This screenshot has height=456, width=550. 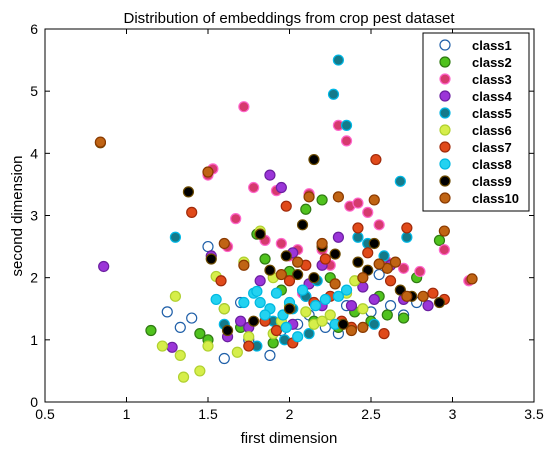 What do you see at coordinates (492, 147) in the screenshot?
I see `legend-label: class7` at bounding box center [492, 147].